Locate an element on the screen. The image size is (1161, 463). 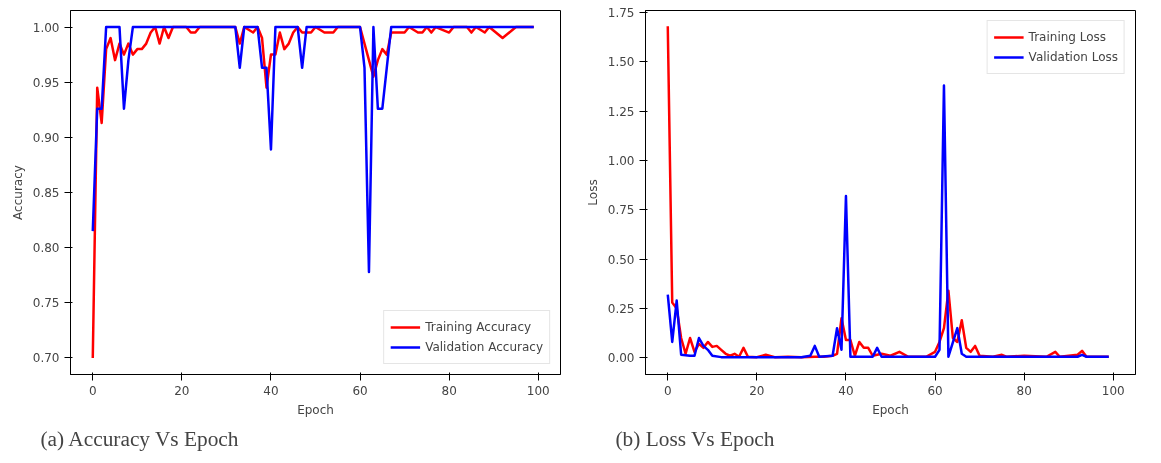
y-tick-label: 0.90 is located at coordinates (46, 137).